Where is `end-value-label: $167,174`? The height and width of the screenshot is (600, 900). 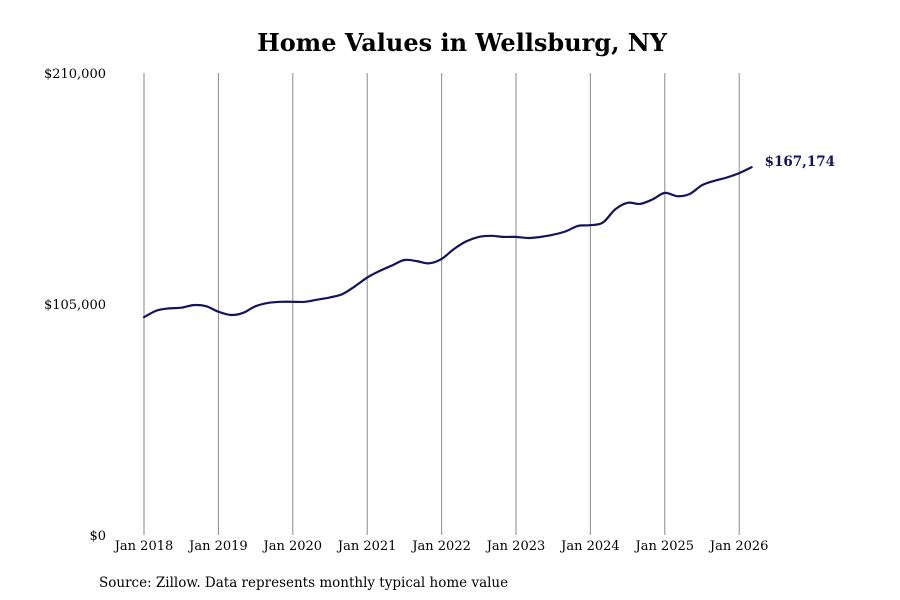 end-value-label: $167,174 is located at coordinates (800, 162).